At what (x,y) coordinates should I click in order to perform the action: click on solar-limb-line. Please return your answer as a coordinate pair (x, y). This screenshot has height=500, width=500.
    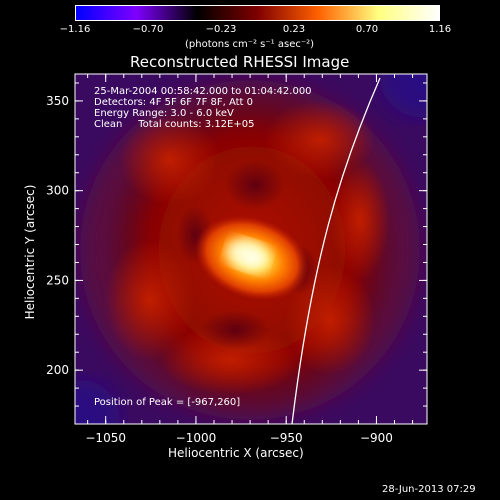
    Looking at the image, I should click on (336, 250).